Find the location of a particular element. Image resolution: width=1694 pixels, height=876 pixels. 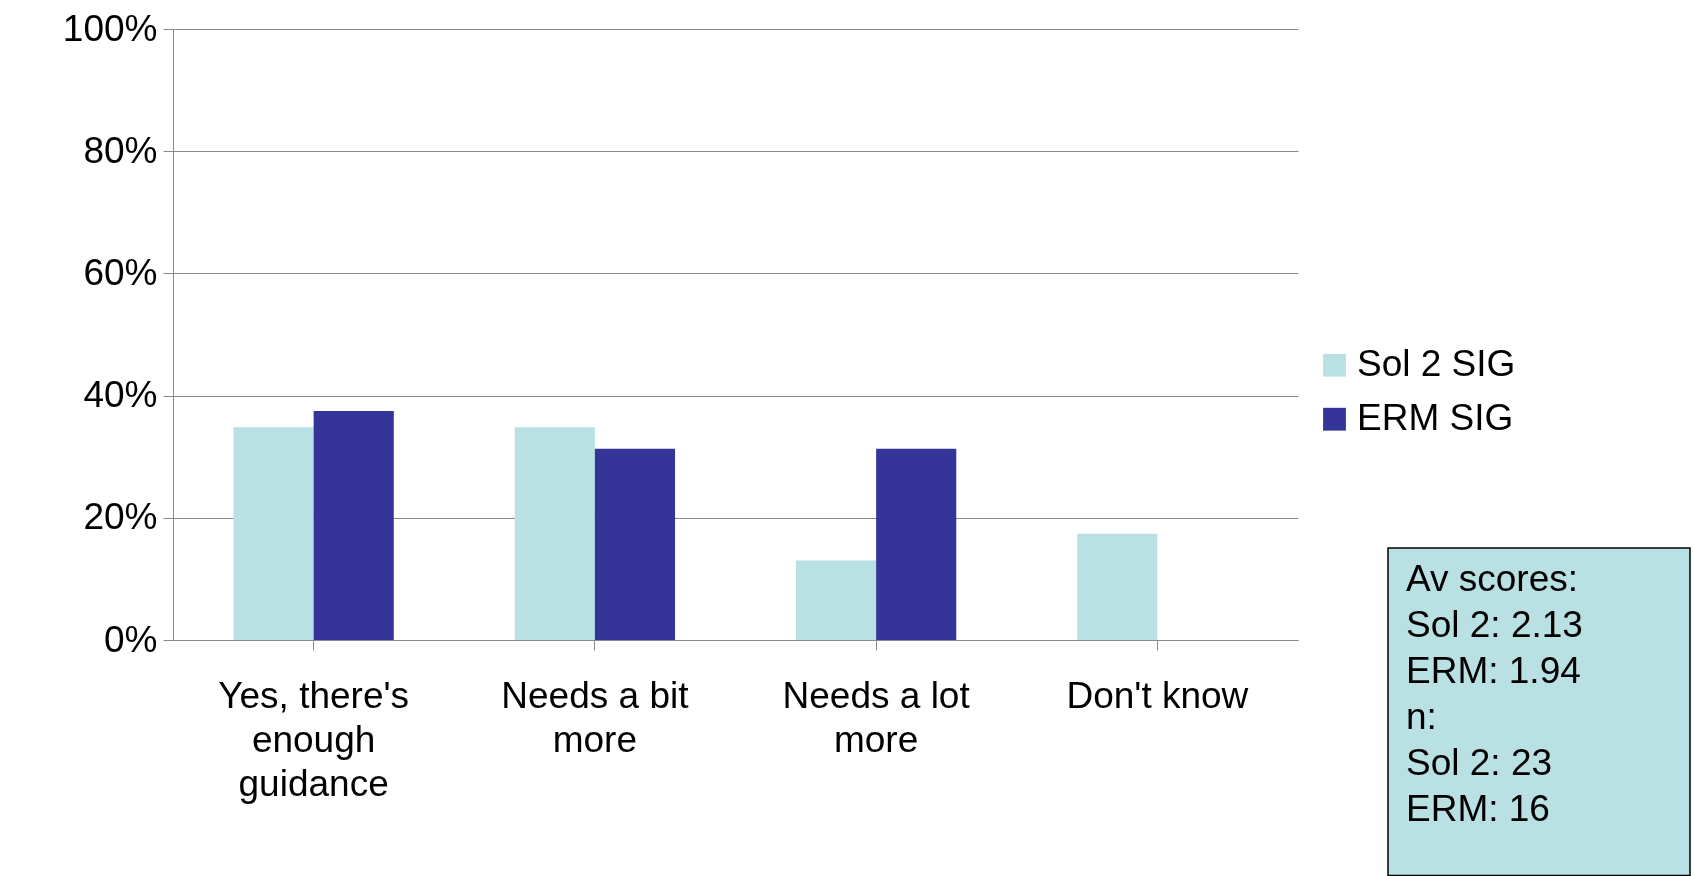

legend-label: Sol 2 SIG is located at coordinates (1436, 364).